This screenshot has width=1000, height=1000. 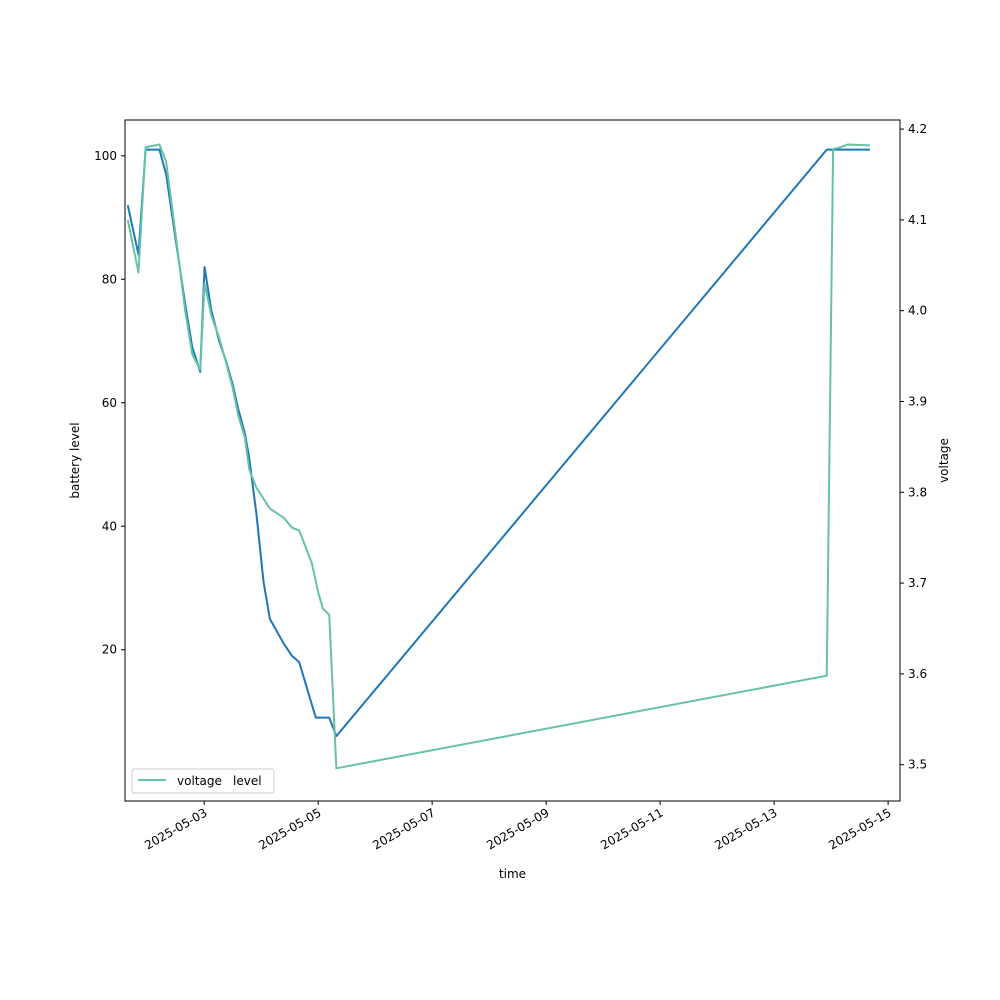 I want to click on right-y-tick-label: 4.2, so click(x=917, y=129).